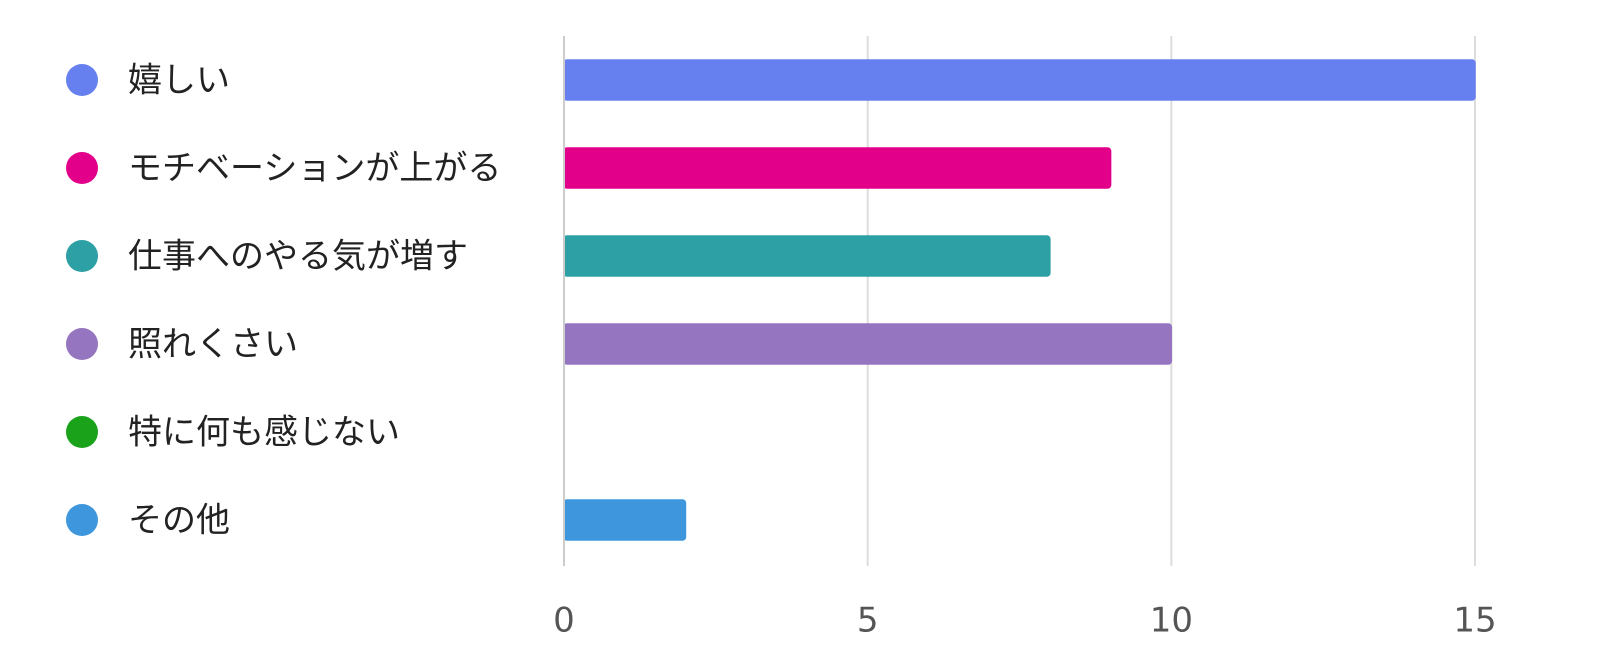 Image resolution: width=1600 pixels, height=671 pixels. I want to click on category-label: その他, so click(179, 521).